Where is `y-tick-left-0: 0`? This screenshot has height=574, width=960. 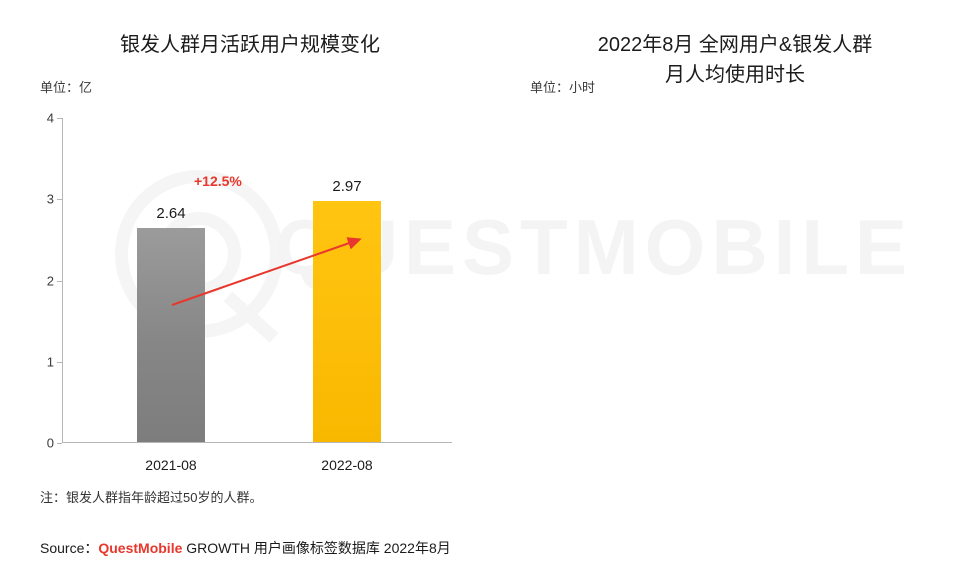 y-tick-left-0: 0 is located at coordinates (50, 443).